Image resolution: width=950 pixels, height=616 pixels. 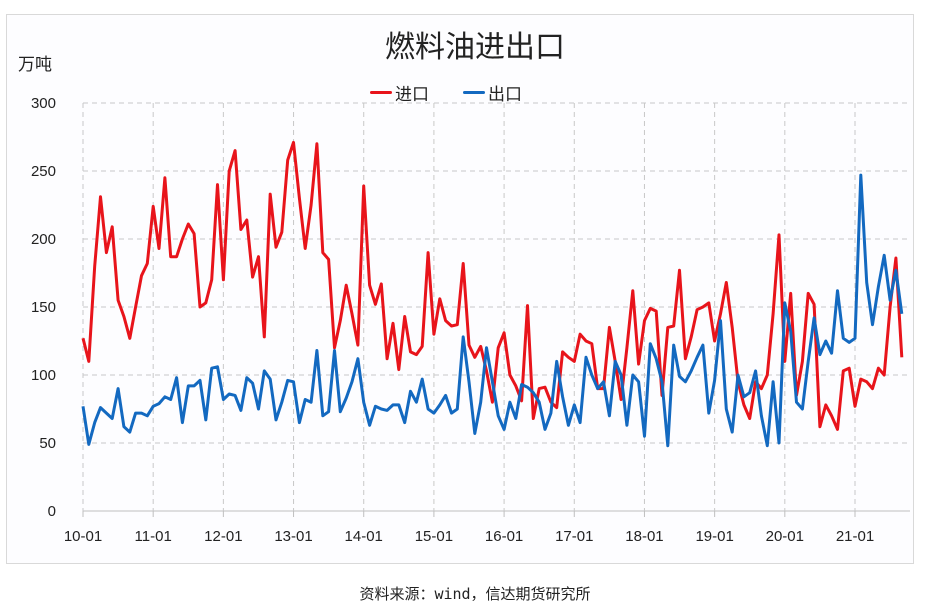 I want to click on x-tick-label: 19-01, so click(x=714, y=536).